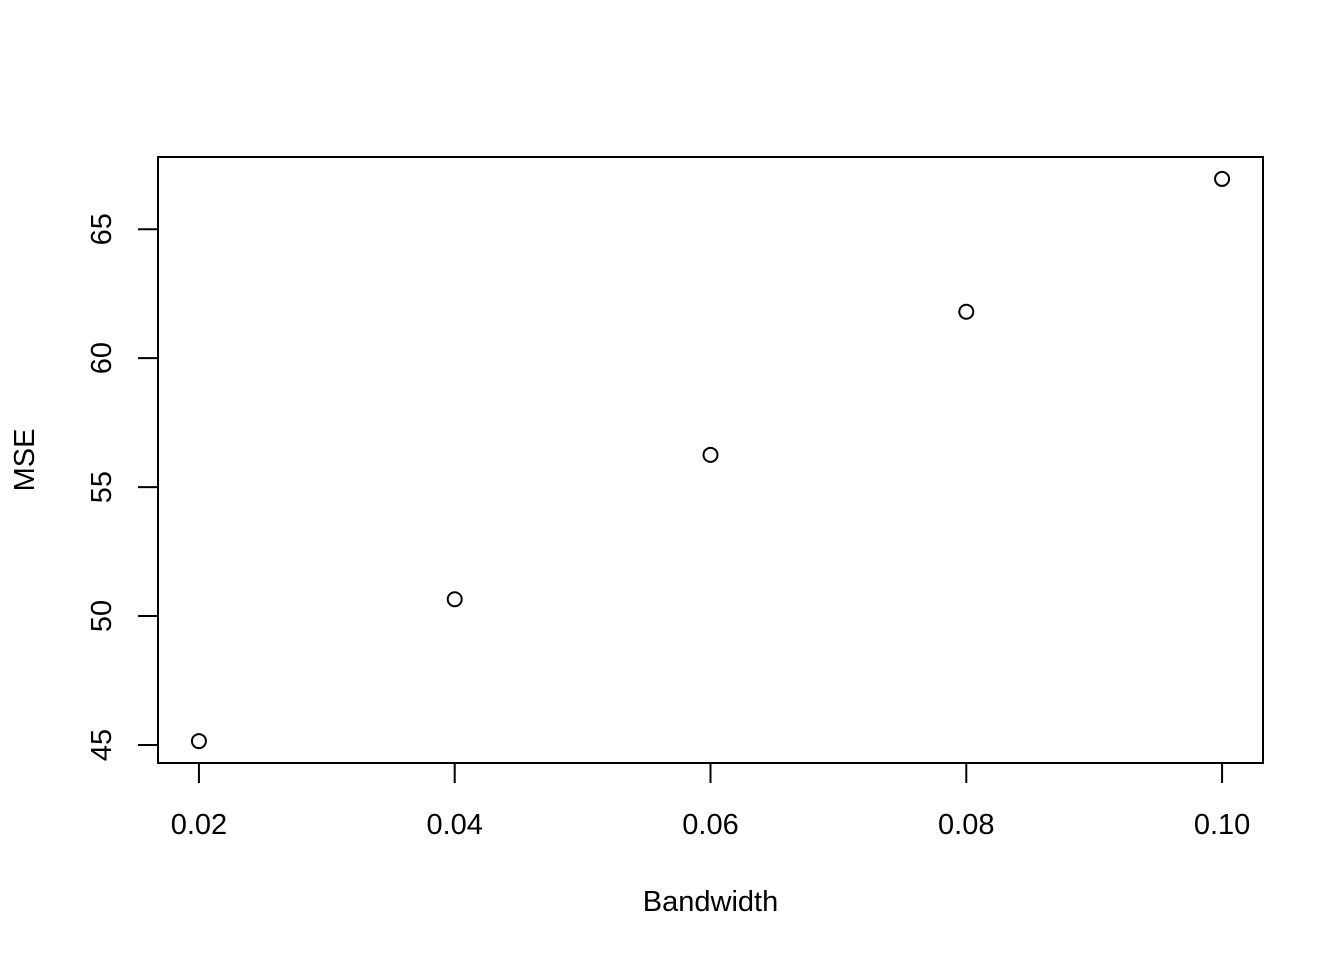 This screenshot has height=960, width=1344. I want to click on y-tick-label: 45, so click(102, 745).